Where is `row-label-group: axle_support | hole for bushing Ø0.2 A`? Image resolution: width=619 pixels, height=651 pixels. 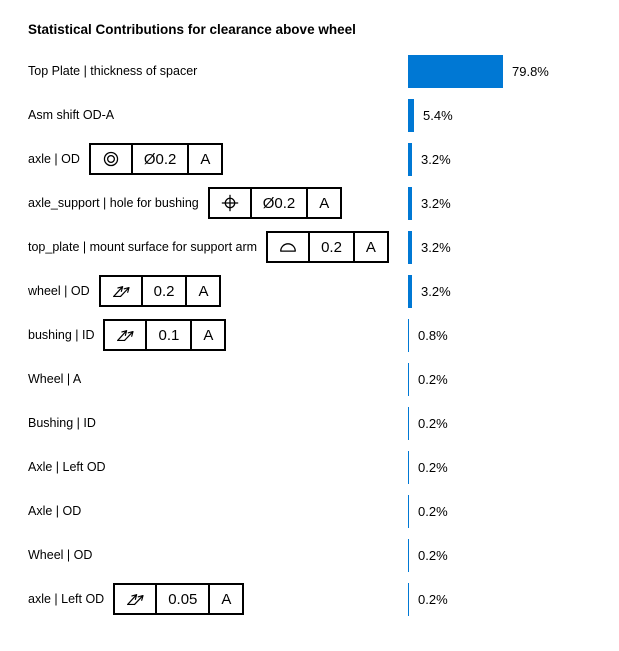
row-label-group: axle_support | hole for bushing Ø0.2 A is located at coordinates (185, 203).